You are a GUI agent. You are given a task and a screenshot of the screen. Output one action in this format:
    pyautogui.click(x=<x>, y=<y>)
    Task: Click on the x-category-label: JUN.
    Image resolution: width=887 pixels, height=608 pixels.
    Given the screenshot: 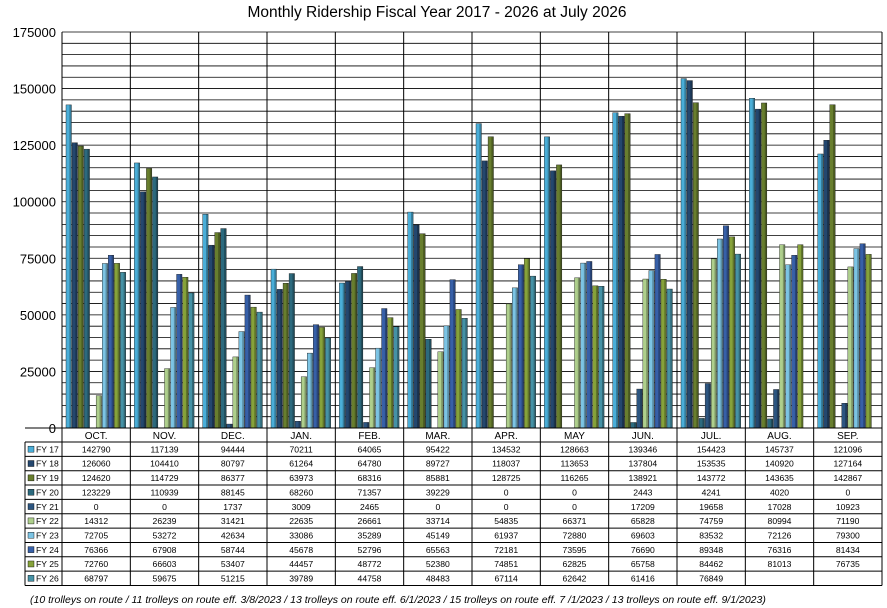 What is the action you would take?
    pyautogui.click(x=643, y=436)
    